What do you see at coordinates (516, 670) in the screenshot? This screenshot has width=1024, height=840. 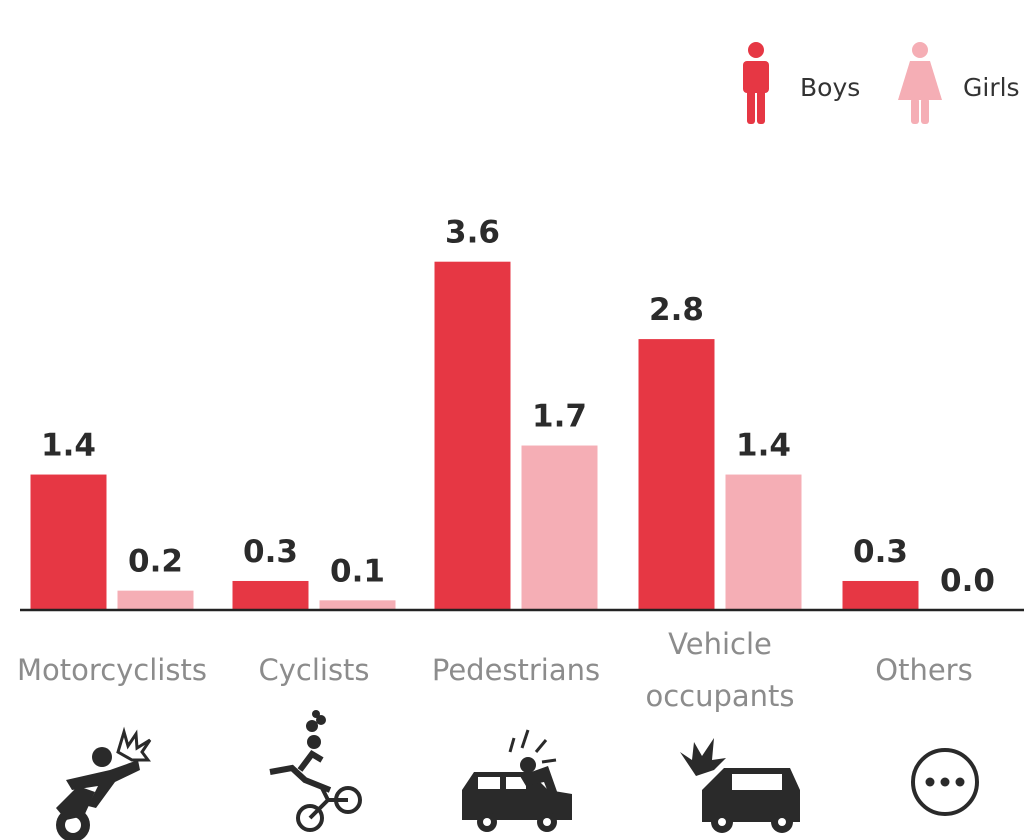 I see `category-label-3: Pedestrians` at bounding box center [516, 670].